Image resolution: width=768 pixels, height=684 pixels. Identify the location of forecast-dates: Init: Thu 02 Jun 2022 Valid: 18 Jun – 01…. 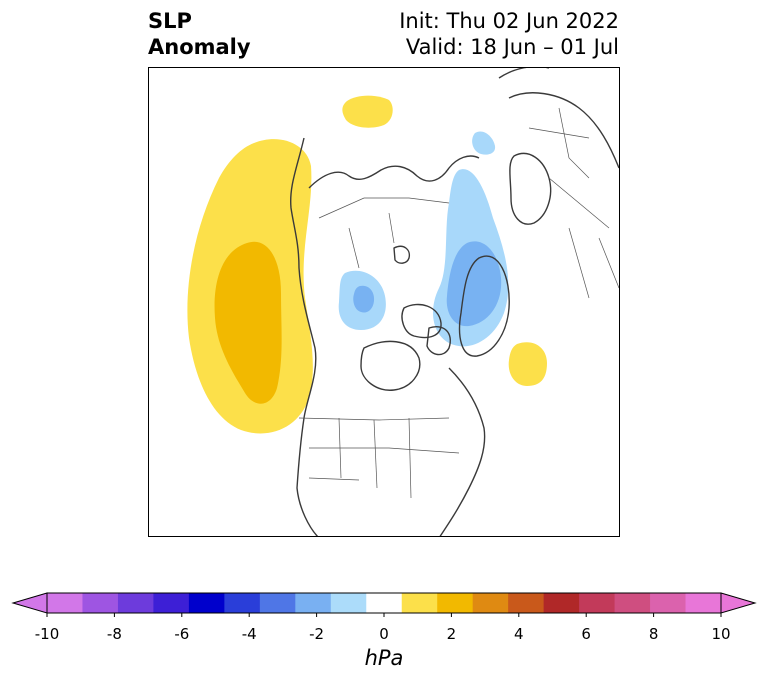
(509, 34).